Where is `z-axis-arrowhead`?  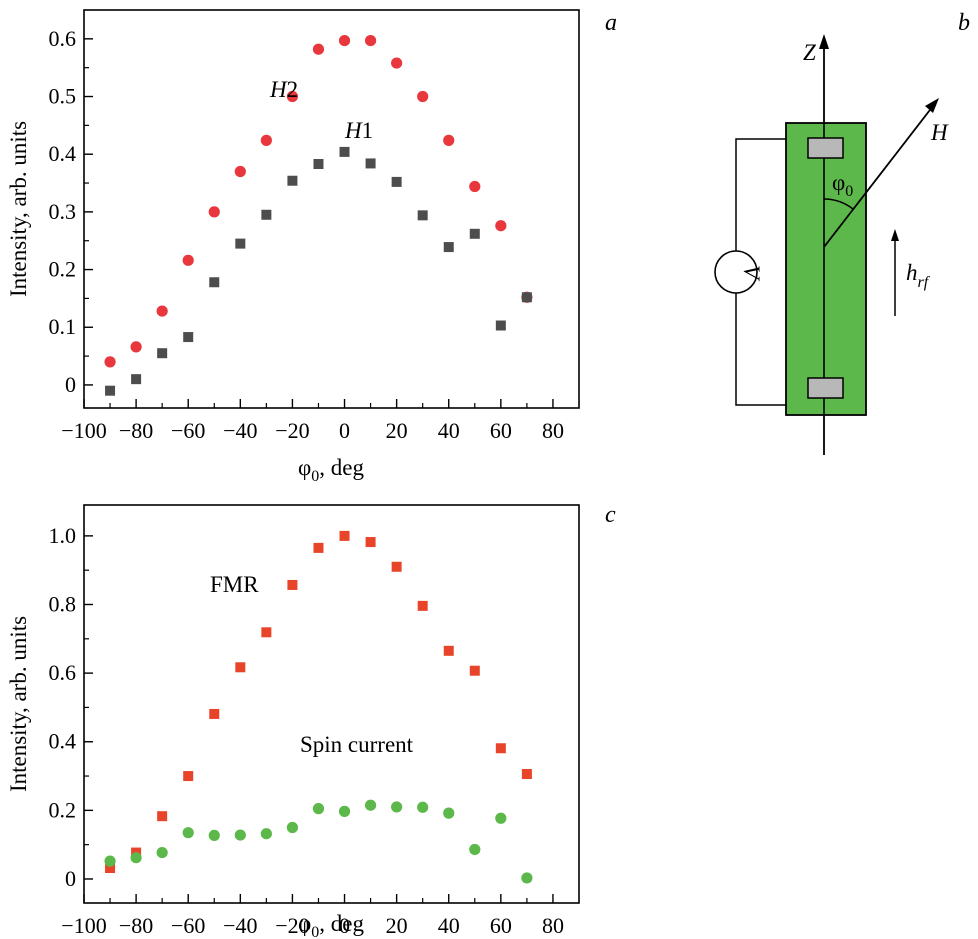 z-axis-arrowhead is located at coordinates (824, 41).